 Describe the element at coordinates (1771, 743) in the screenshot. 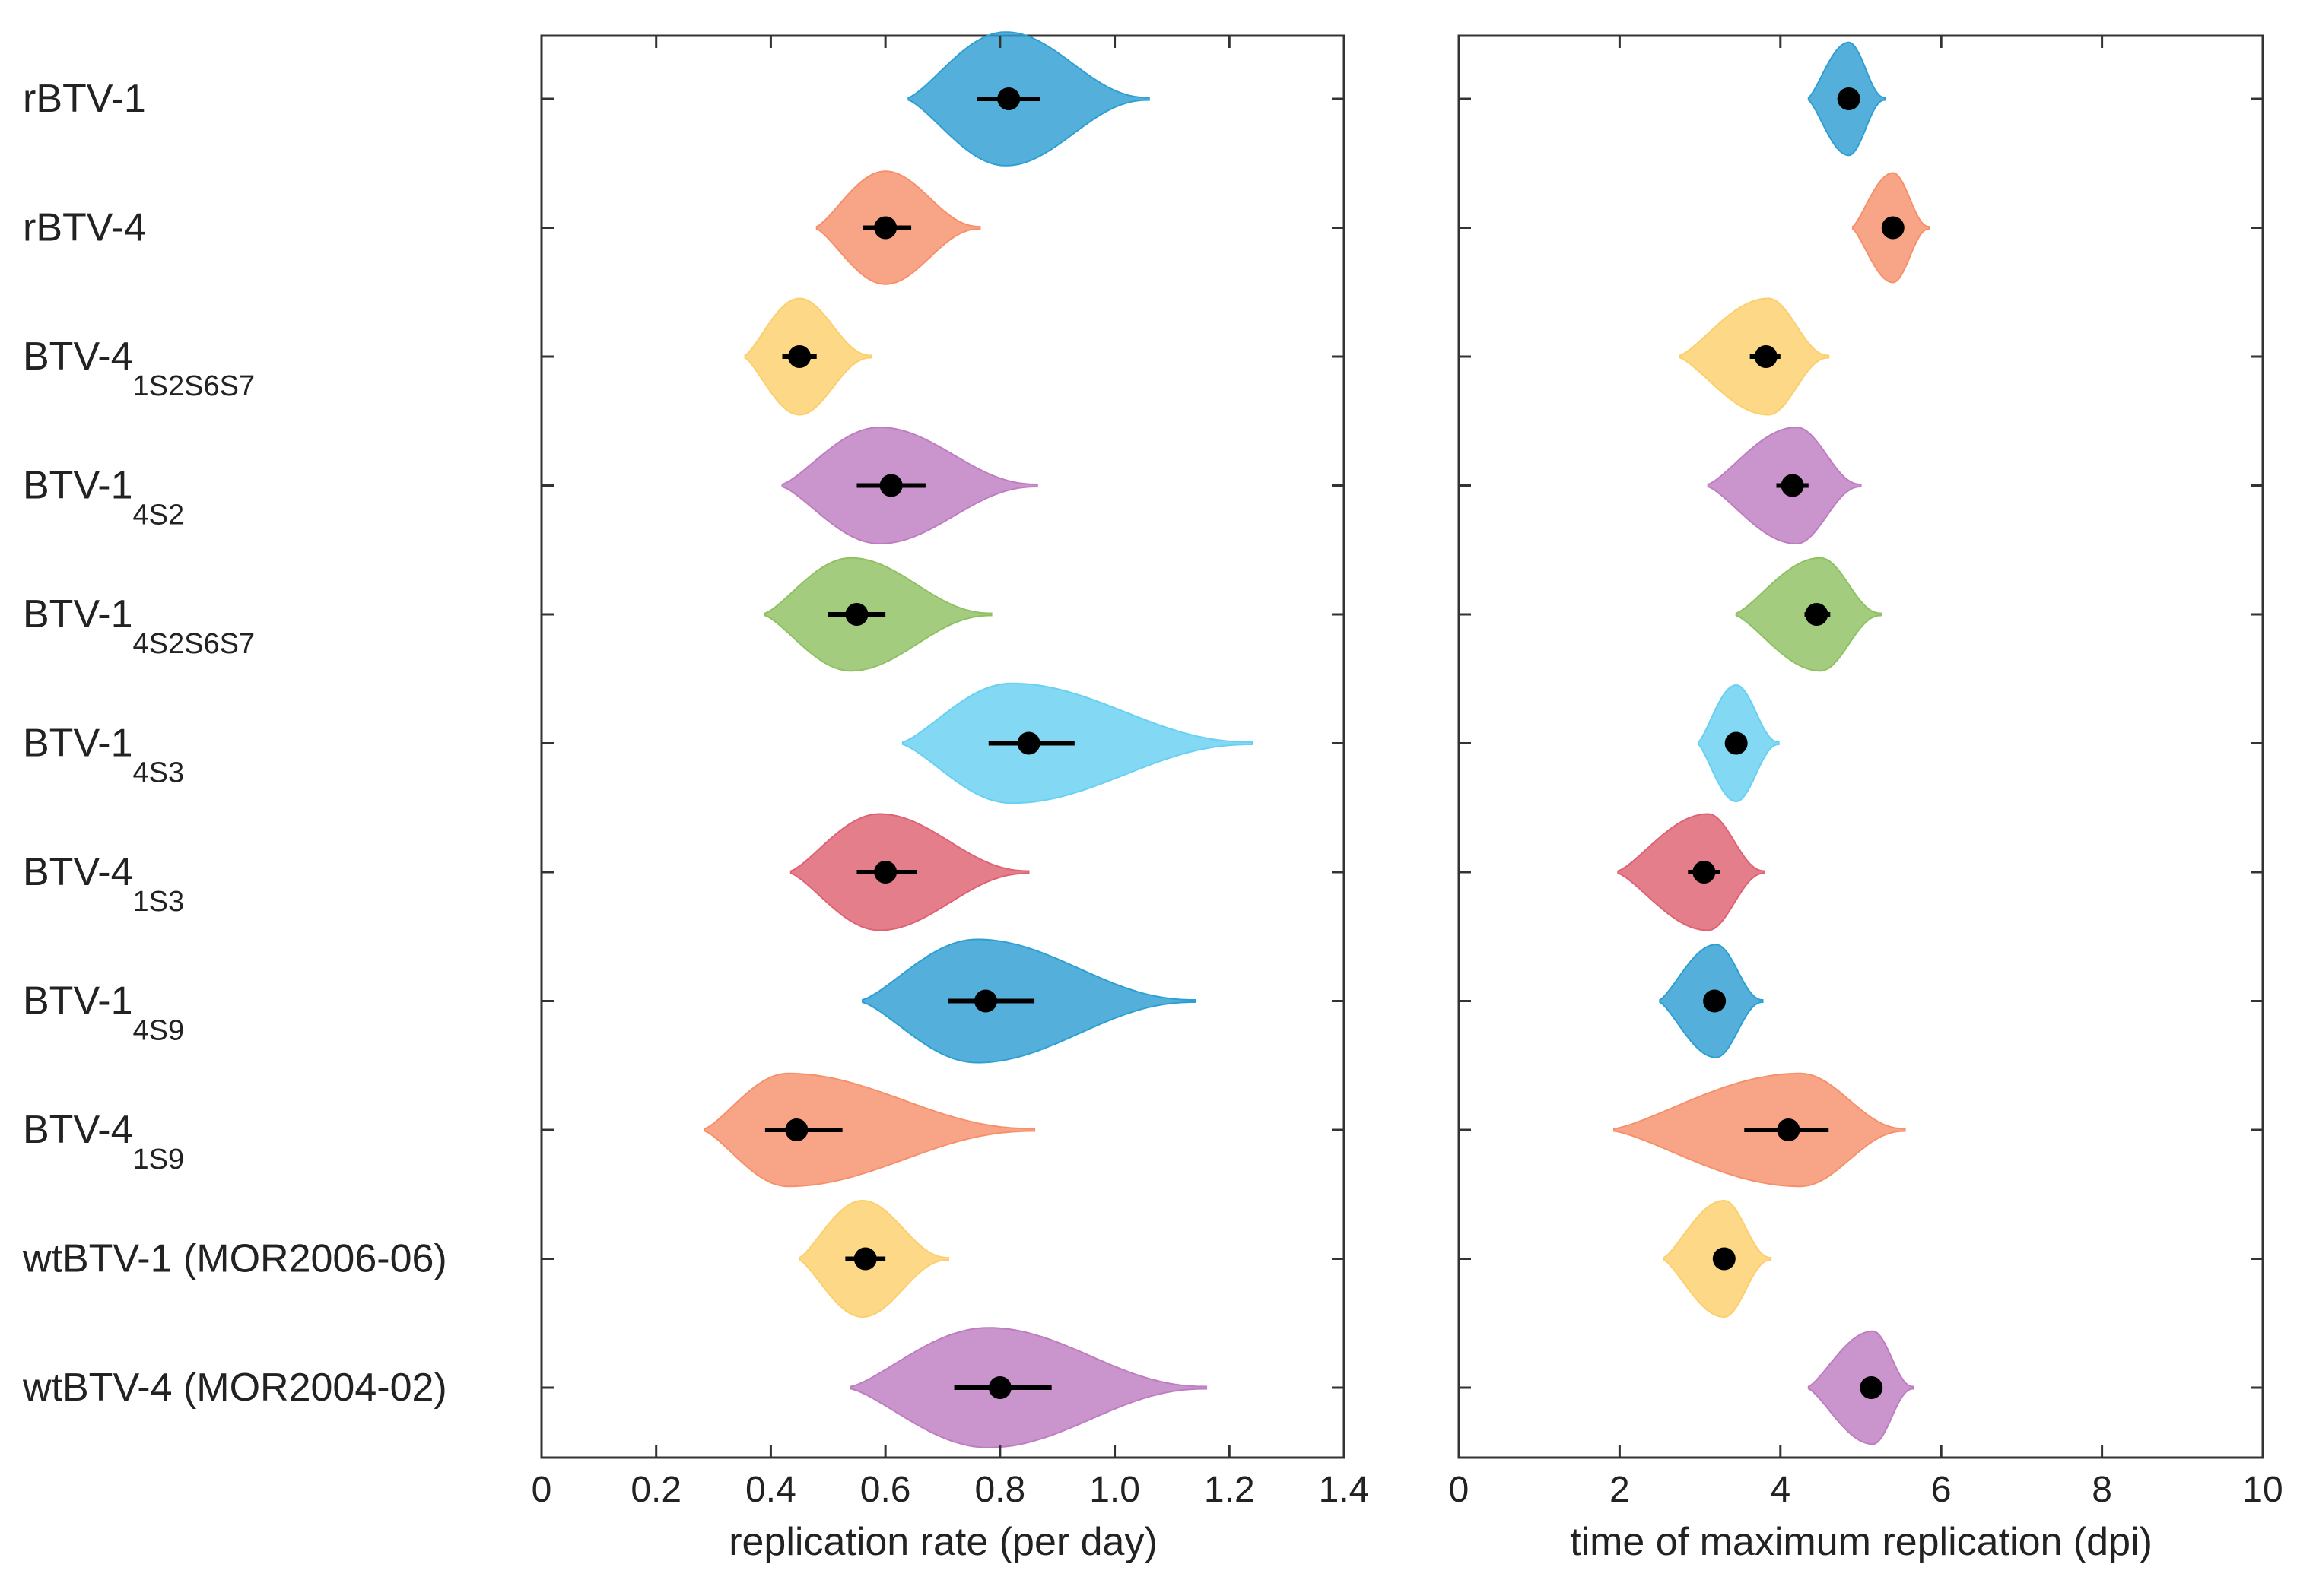

I see `panel-time-of-max-replication-violins` at that location.